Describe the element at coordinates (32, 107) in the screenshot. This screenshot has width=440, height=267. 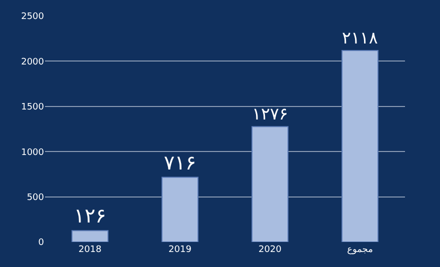
I see `y-tick-label: 1500` at that location.